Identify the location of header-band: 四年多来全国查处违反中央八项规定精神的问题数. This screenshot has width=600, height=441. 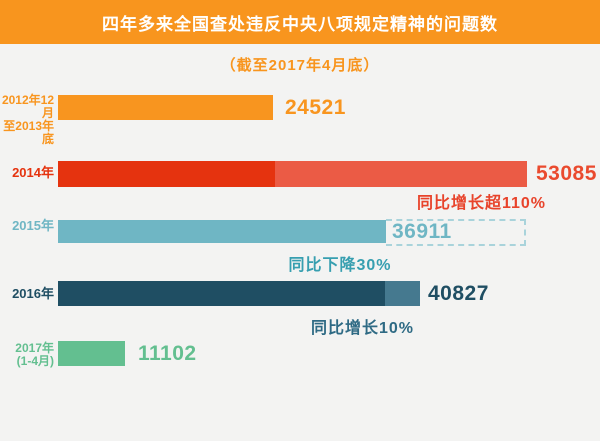
(300, 22).